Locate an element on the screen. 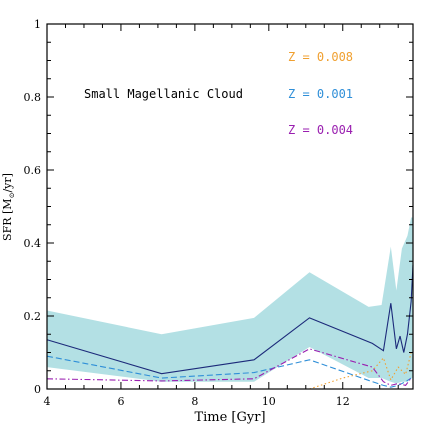 The image size is (436, 436). x-tick-label: 10 is located at coordinates (269, 401).